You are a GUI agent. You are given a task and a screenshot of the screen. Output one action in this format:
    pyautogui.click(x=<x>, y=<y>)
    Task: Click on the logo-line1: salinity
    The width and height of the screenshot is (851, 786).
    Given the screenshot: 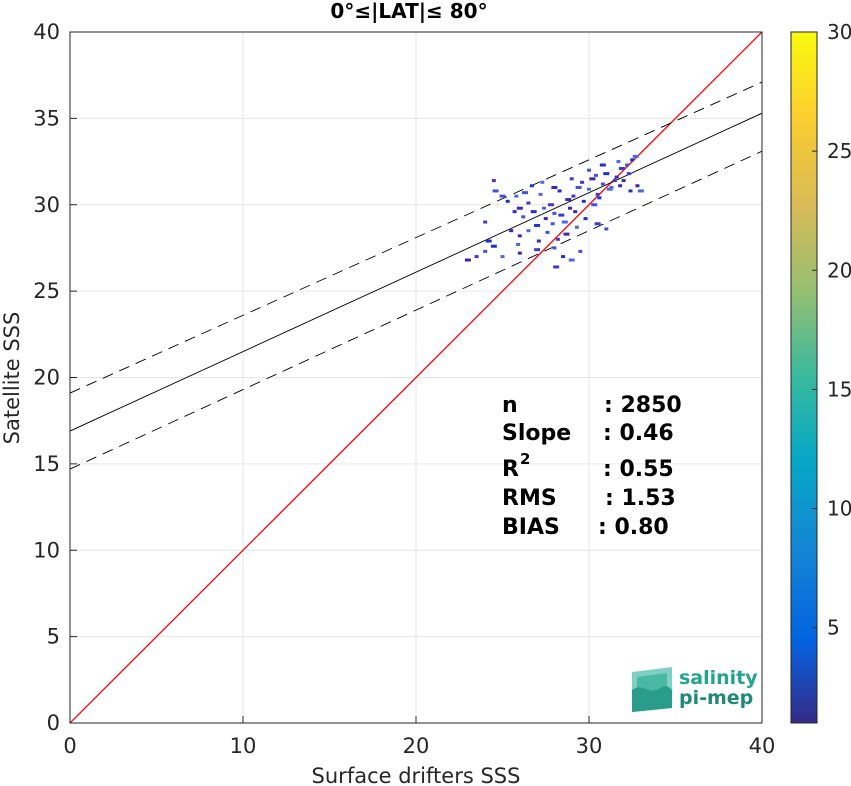 What is the action you would take?
    pyautogui.click(x=718, y=678)
    